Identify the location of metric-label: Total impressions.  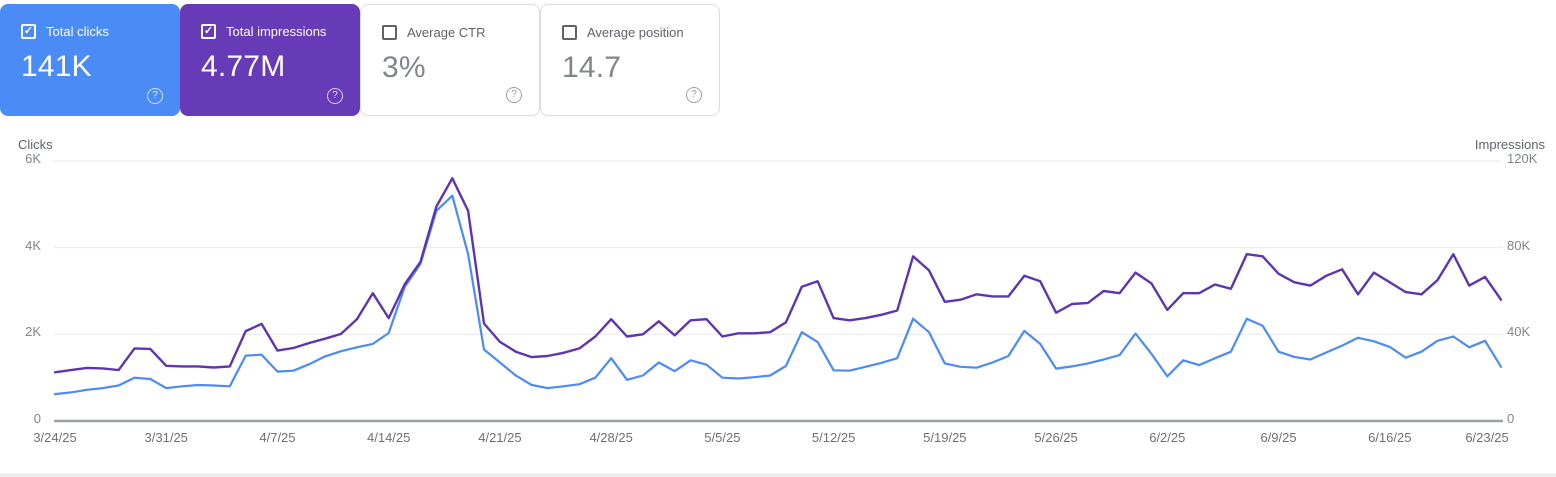
(276, 31).